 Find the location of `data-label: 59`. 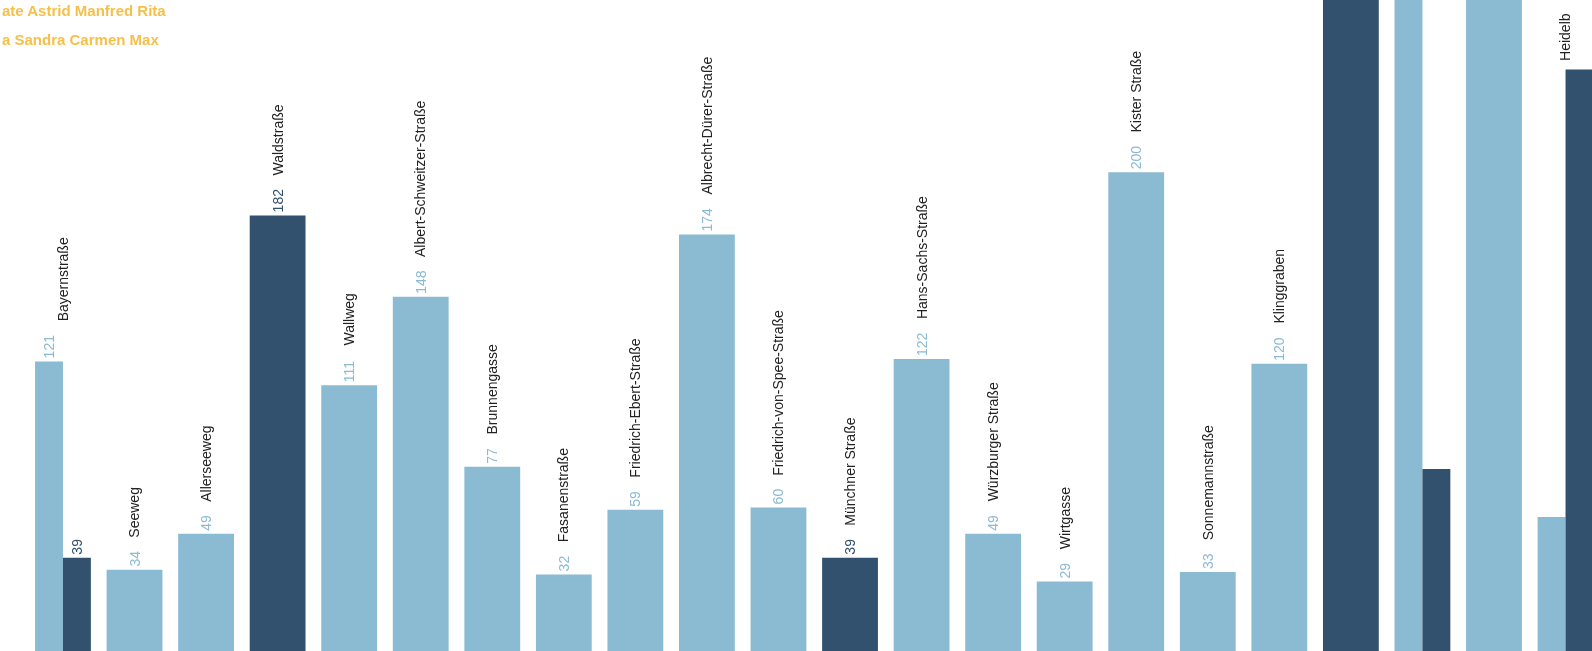

data-label: 59 is located at coordinates (635, 499).